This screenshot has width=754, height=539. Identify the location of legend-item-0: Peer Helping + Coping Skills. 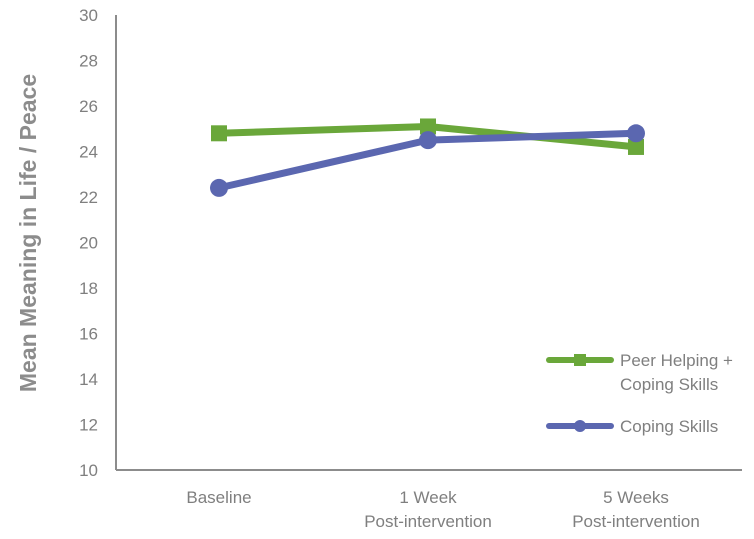
(639, 372).